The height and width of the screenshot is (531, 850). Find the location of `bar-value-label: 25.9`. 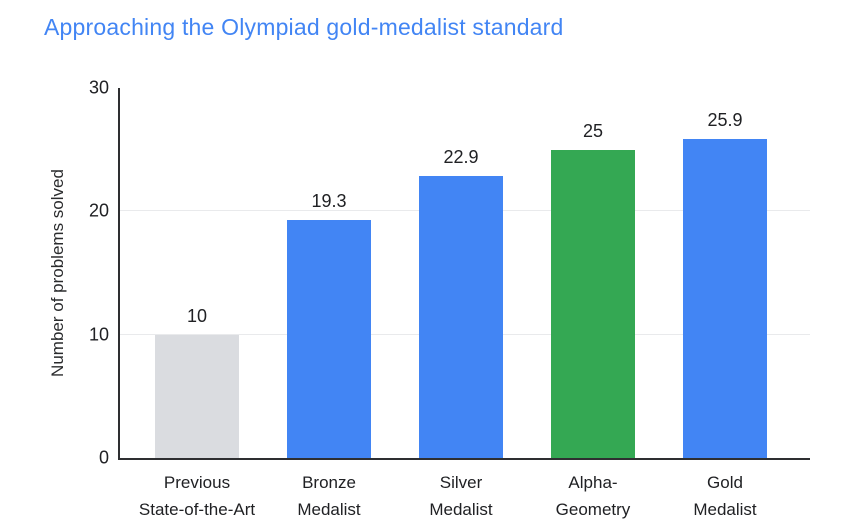

bar-value-label: 25.9 is located at coordinates (725, 119).